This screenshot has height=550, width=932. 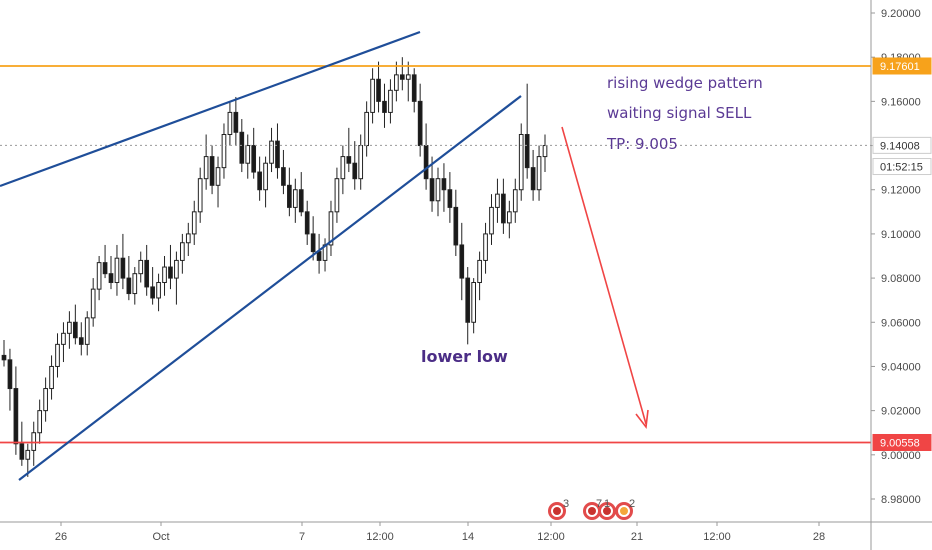 I want to click on price-tag: 01:52:15, so click(x=902, y=167).